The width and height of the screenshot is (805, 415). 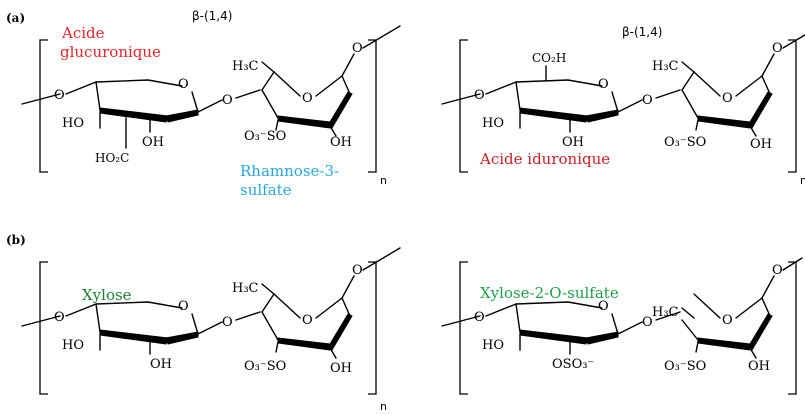 What do you see at coordinates (573, 364) in the screenshot?
I see `ring1-oso3: OSO₃⁻` at bounding box center [573, 364].